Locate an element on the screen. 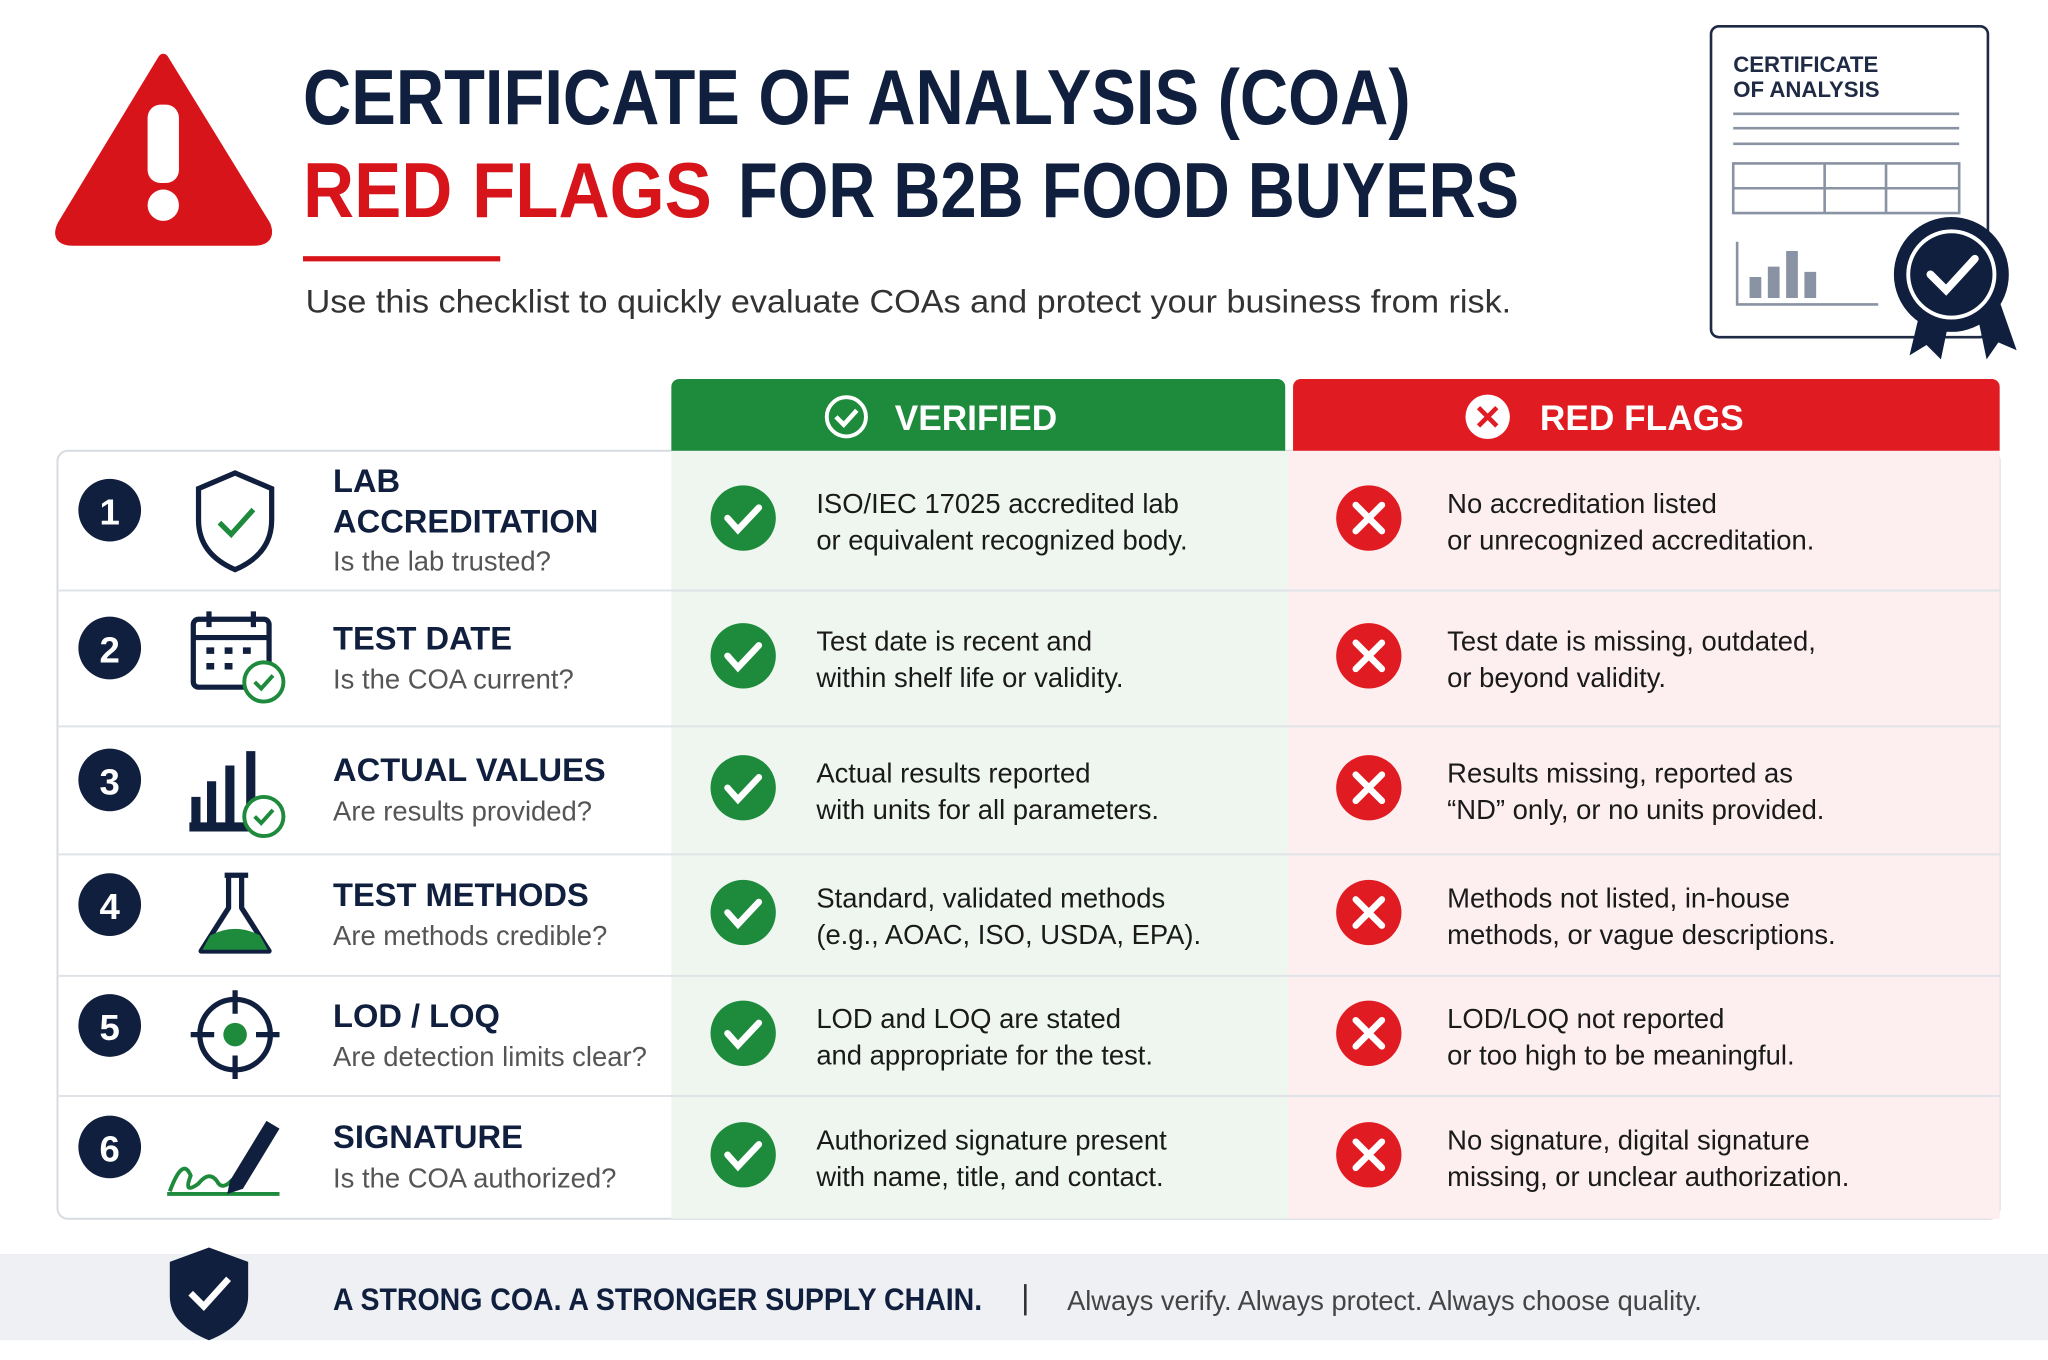 This screenshot has height=1360, width=2048. red-header is located at coordinates (1646, 414).